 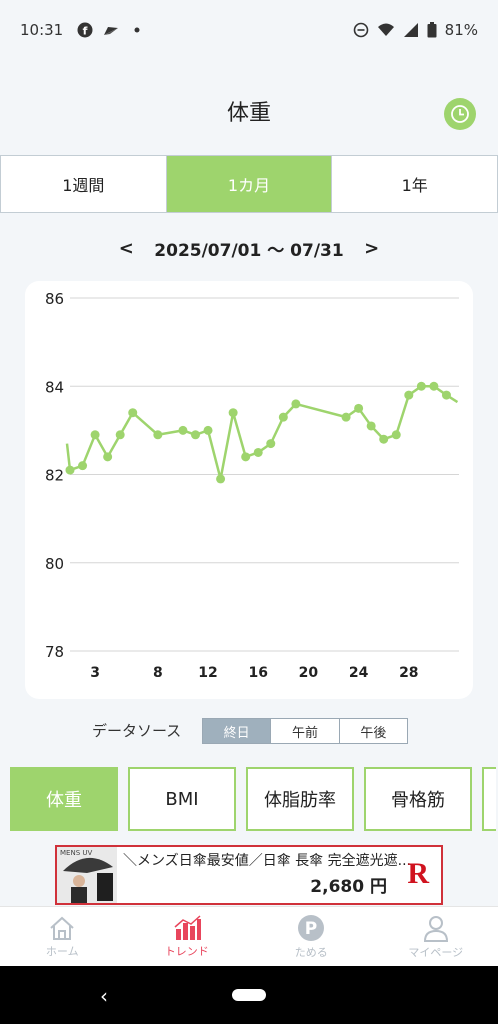 I want to click on ad-brand-label: MENS UV, so click(x=76, y=853).